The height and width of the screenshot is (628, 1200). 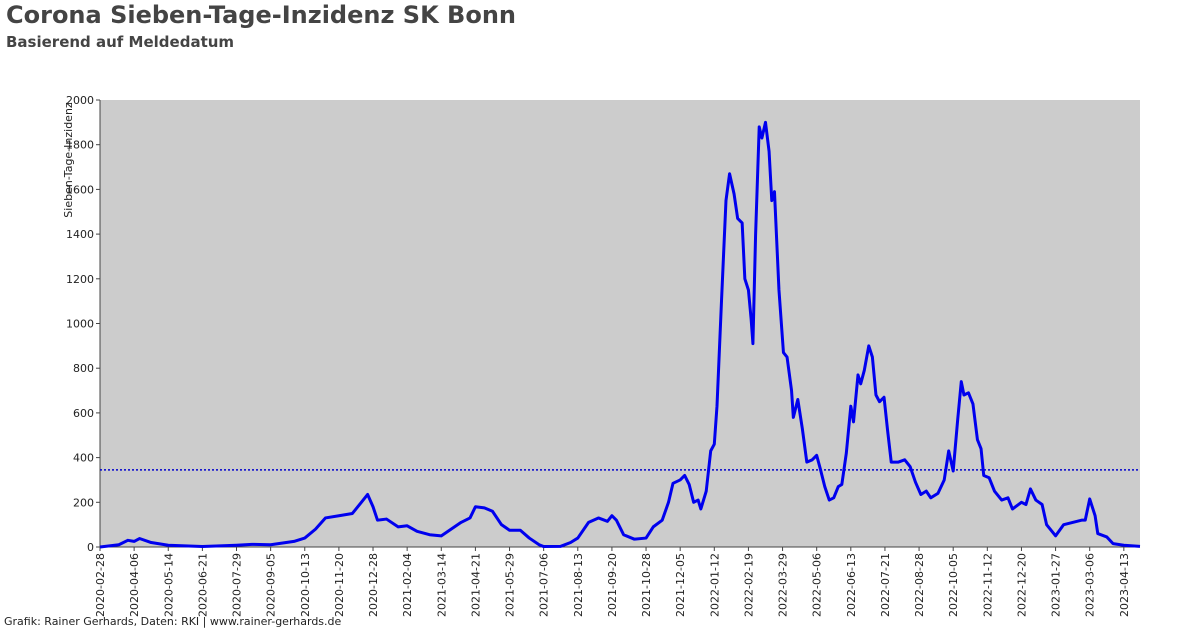 What do you see at coordinates (83, 413) in the screenshot?
I see `y-tick-label: 600` at bounding box center [83, 413].